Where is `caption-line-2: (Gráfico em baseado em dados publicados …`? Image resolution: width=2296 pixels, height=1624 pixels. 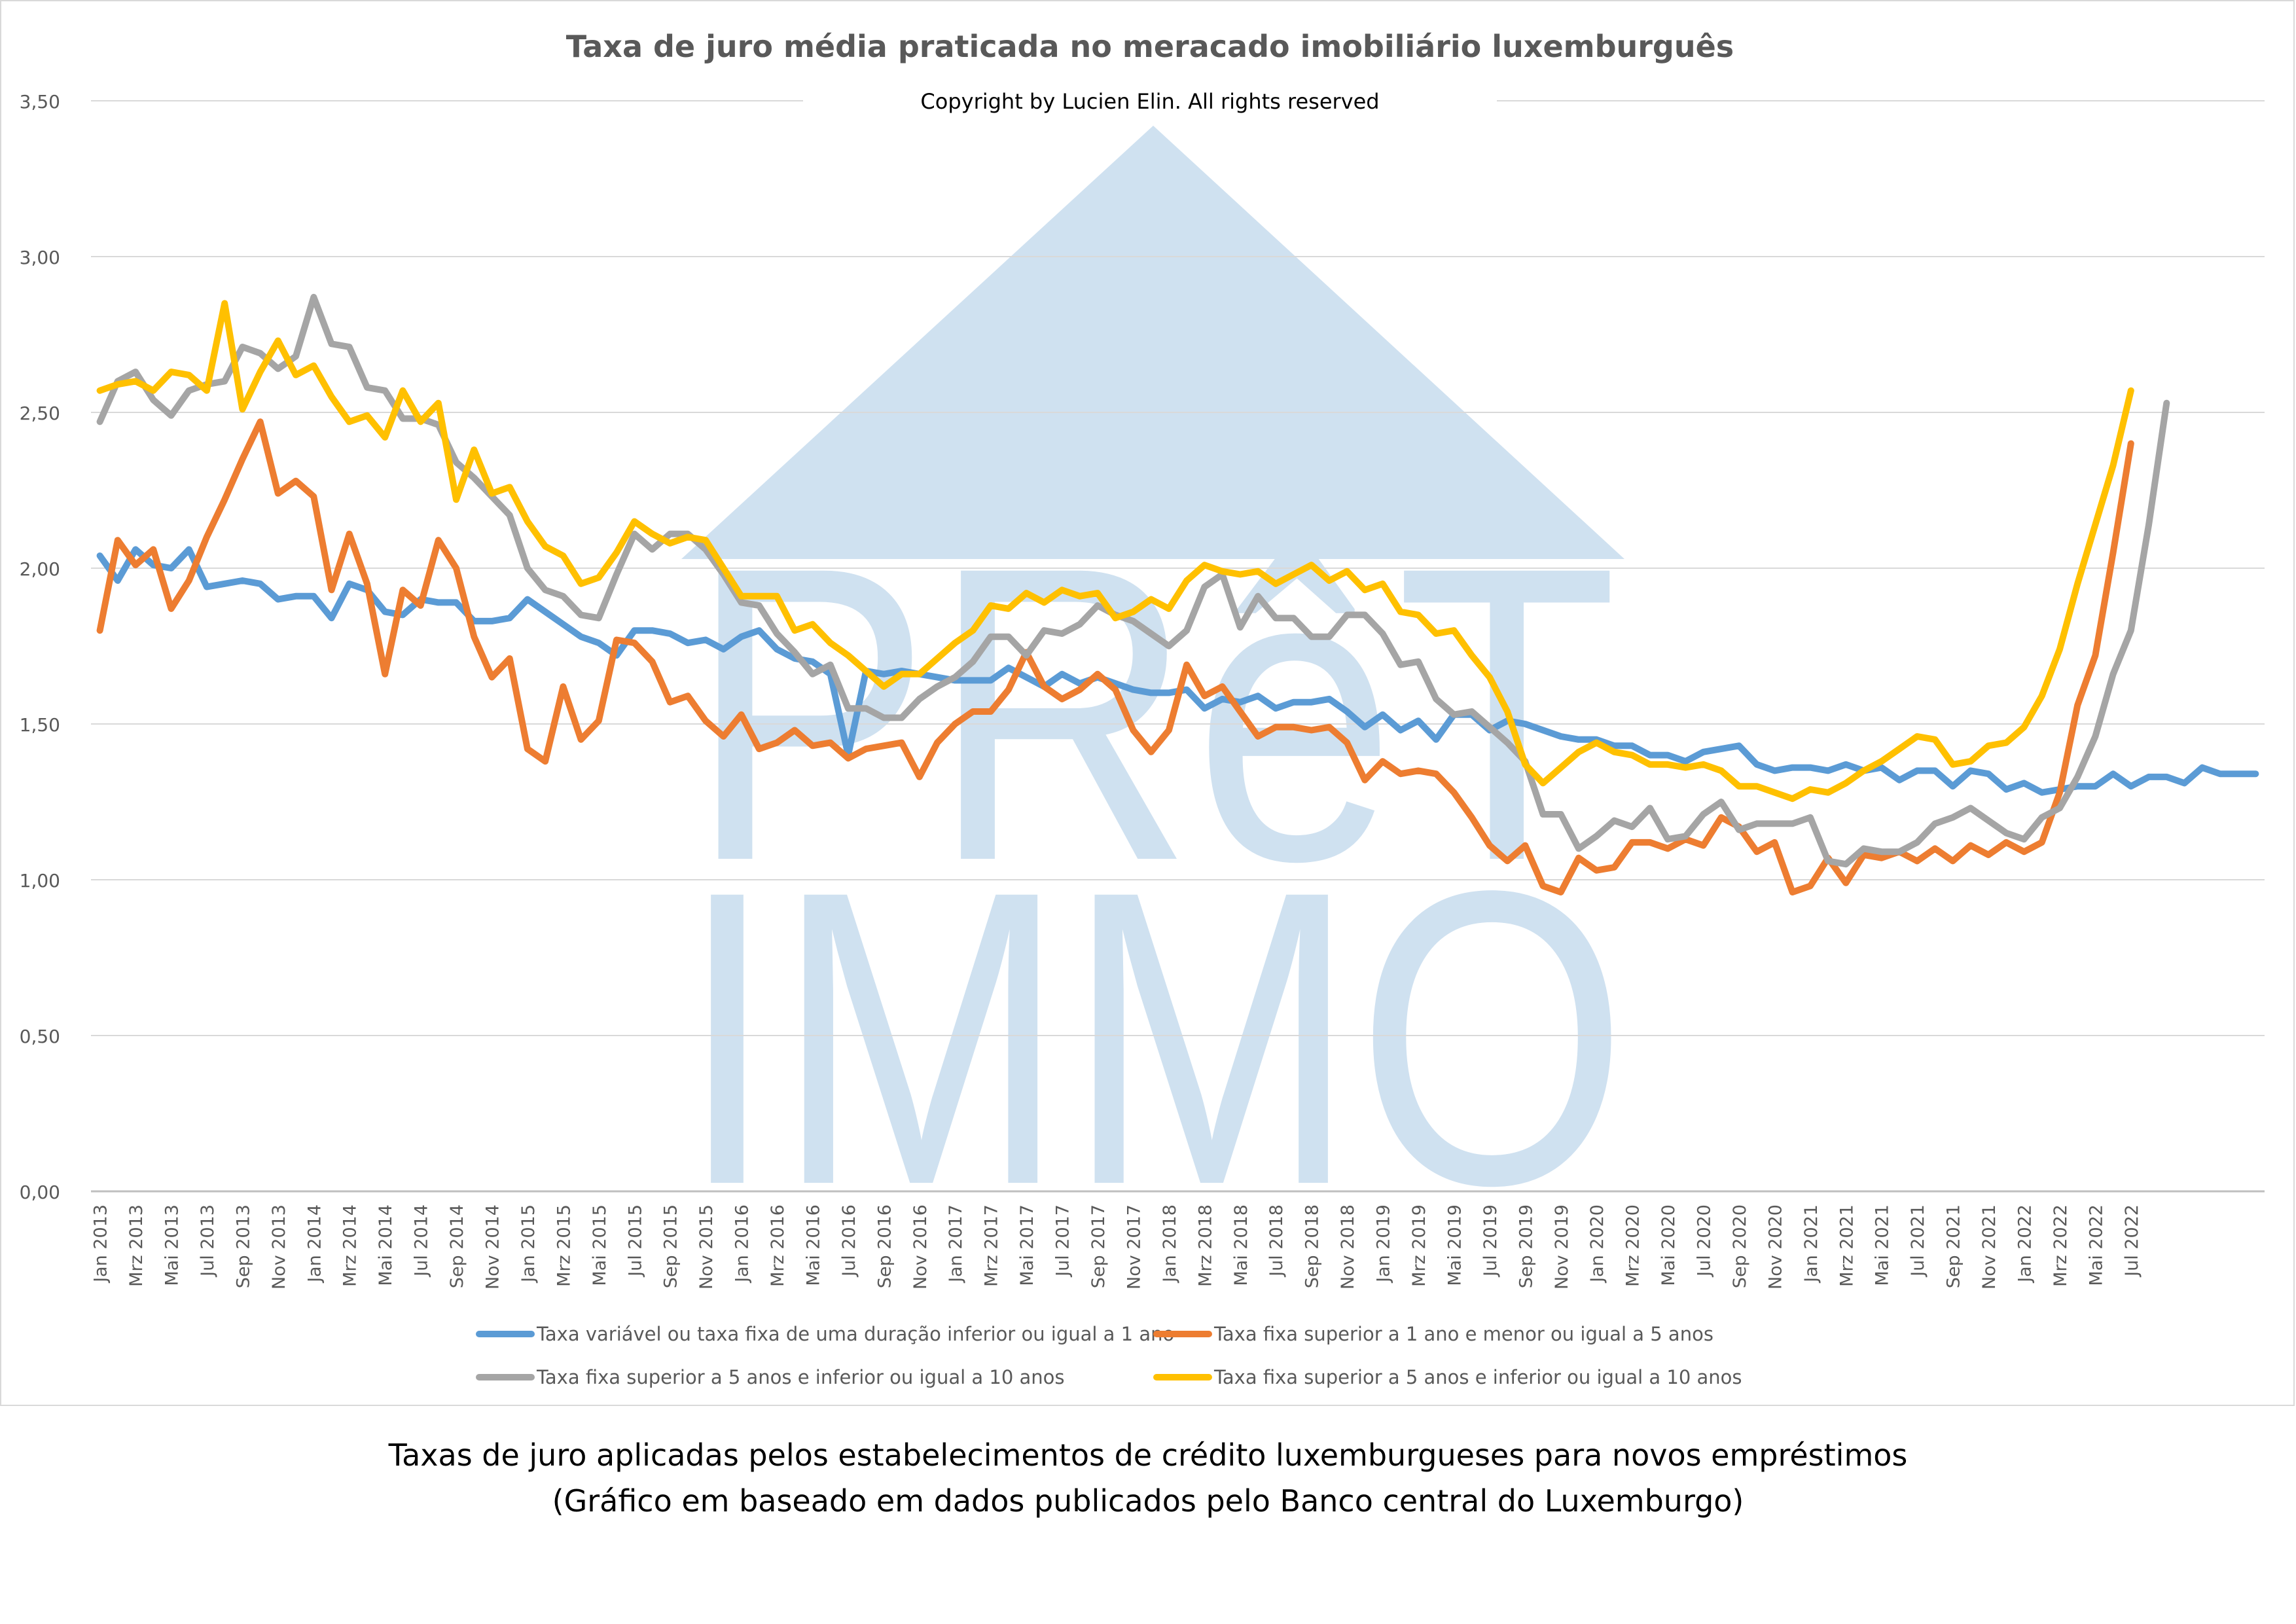
caption-line-2: (Gráfico em baseado em dados publicados … is located at coordinates (1148, 1501).